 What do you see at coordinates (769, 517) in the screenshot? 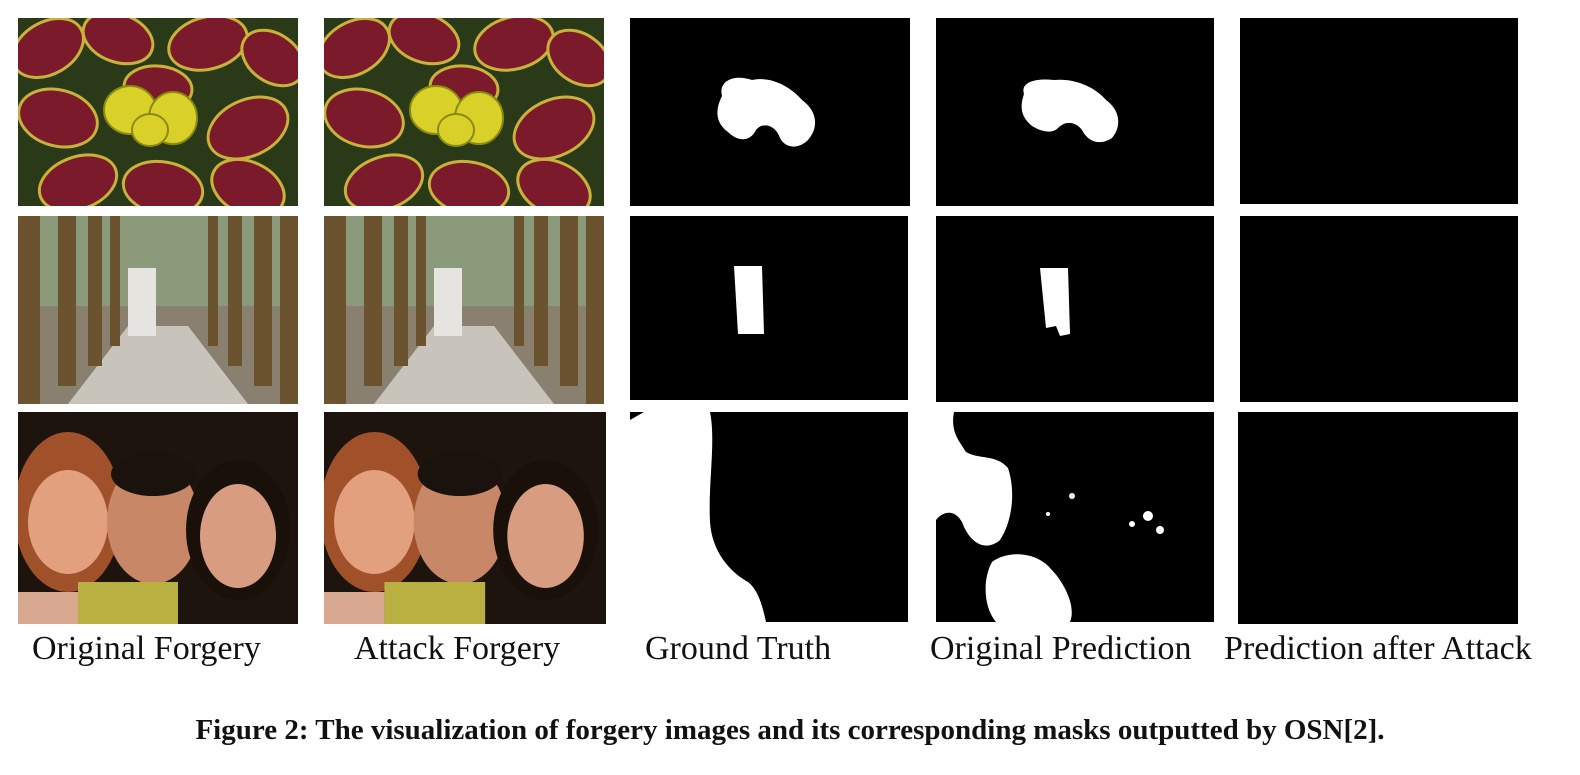
I see `row3-ground-truth-mask` at bounding box center [769, 517].